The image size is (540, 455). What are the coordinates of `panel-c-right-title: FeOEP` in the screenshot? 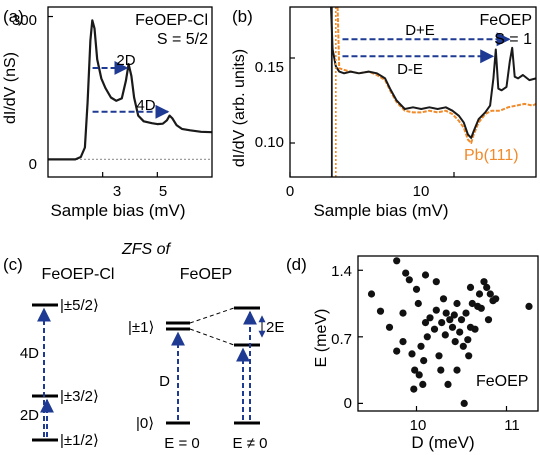 It's located at (206, 274).